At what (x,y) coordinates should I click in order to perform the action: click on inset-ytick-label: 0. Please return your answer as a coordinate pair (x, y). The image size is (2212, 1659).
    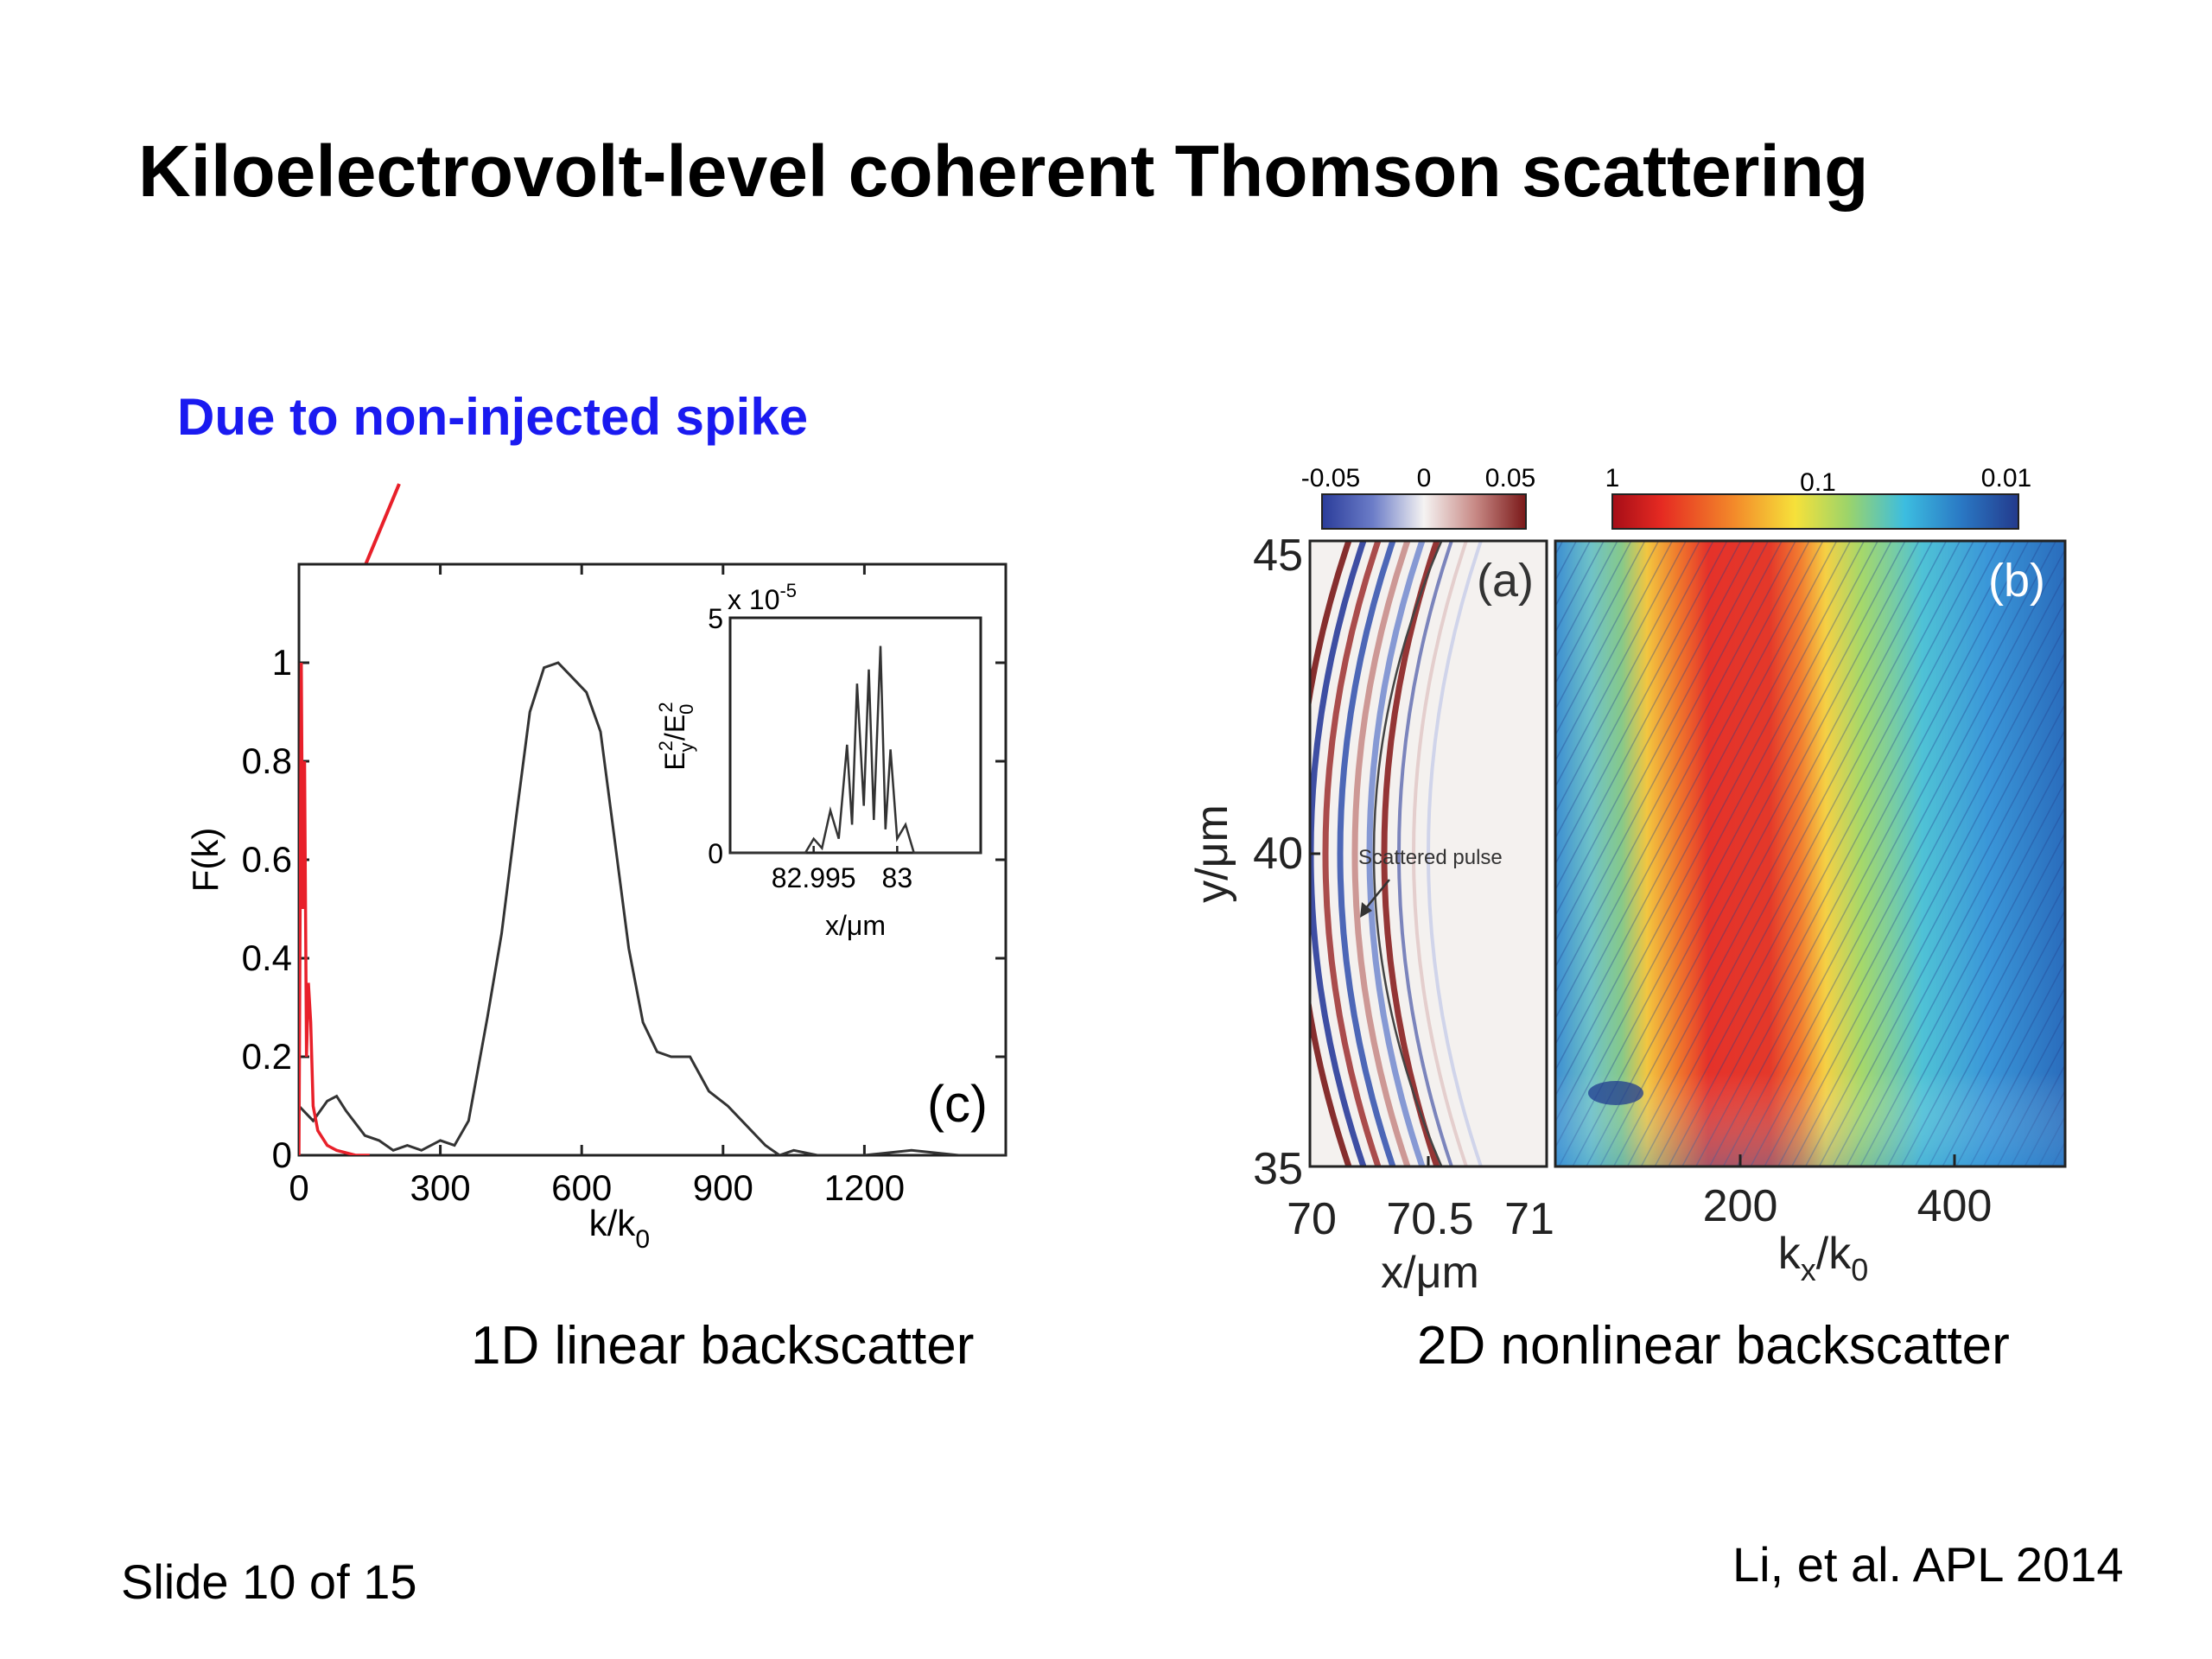
    Looking at the image, I should click on (715, 853).